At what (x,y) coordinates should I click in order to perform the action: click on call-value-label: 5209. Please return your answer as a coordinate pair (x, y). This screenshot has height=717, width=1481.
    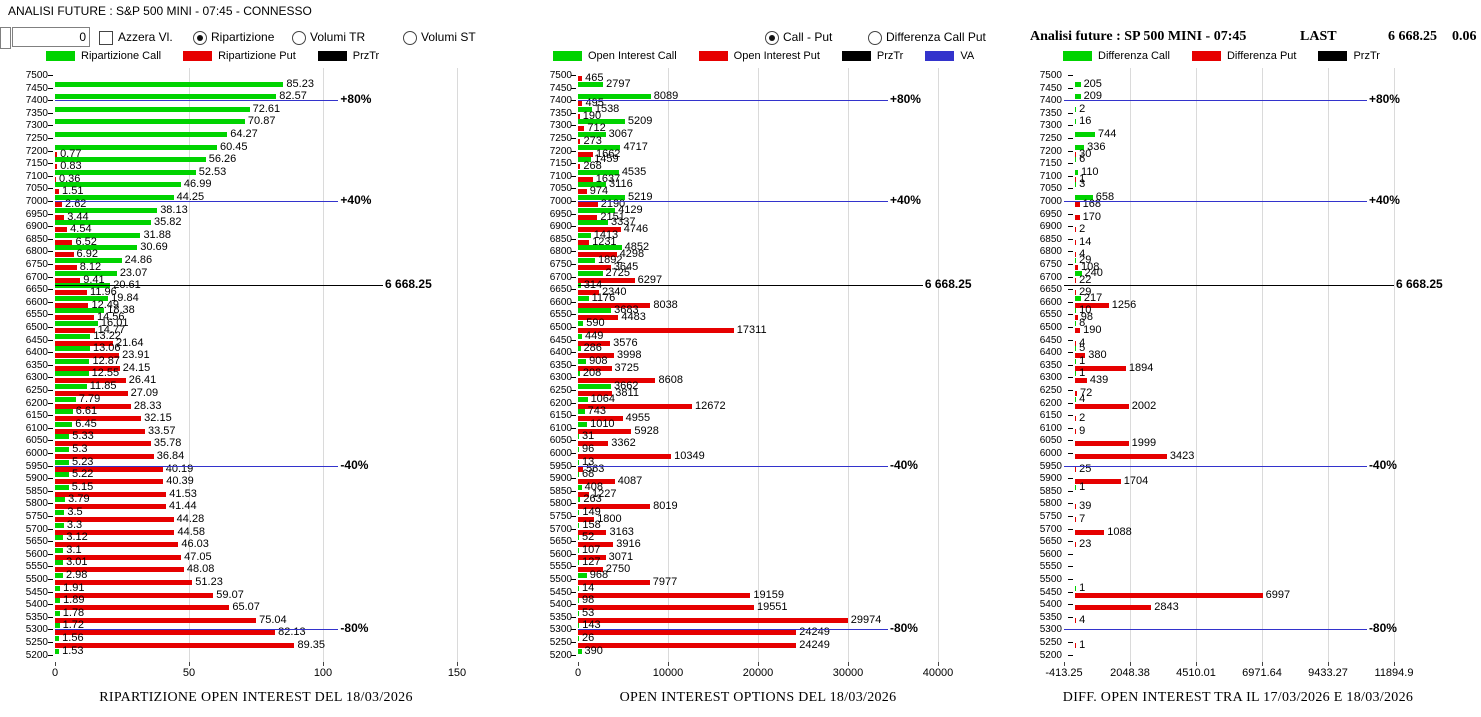
    Looking at the image, I should click on (640, 121).